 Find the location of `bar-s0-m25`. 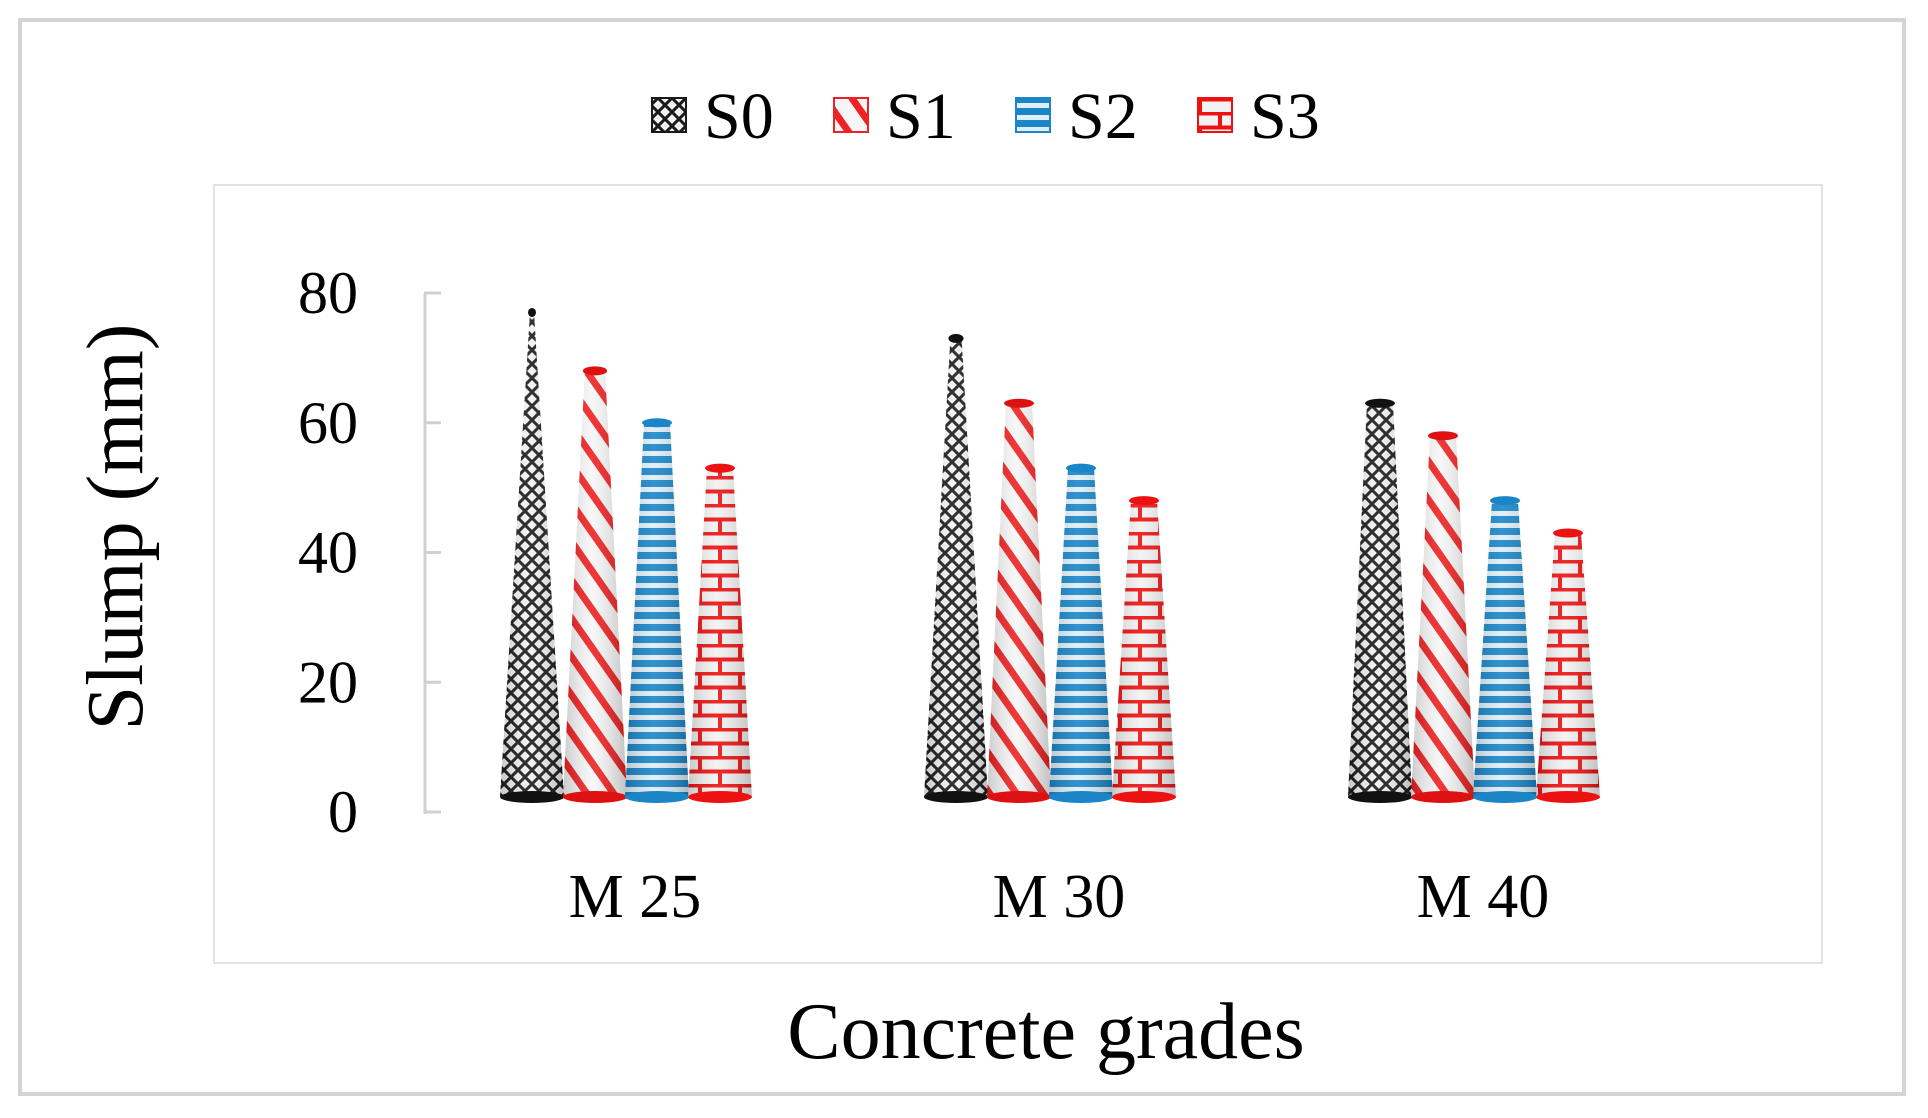

bar-s0-m25 is located at coordinates (532, 555).